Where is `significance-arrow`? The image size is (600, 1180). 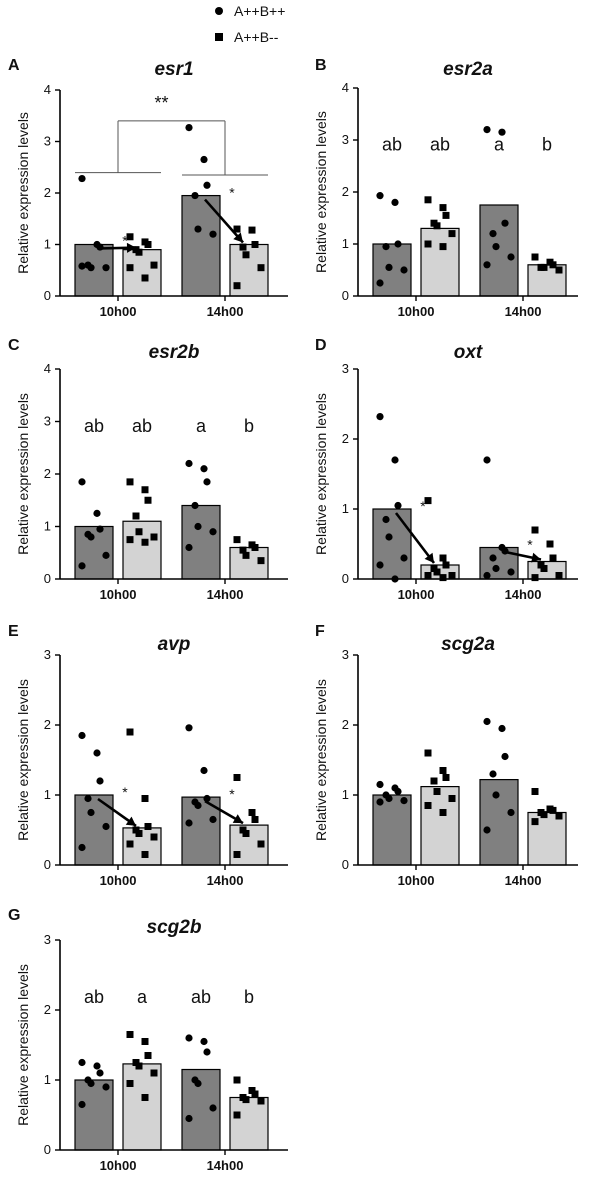
significance-arrow is located at coordinates (224, 221).